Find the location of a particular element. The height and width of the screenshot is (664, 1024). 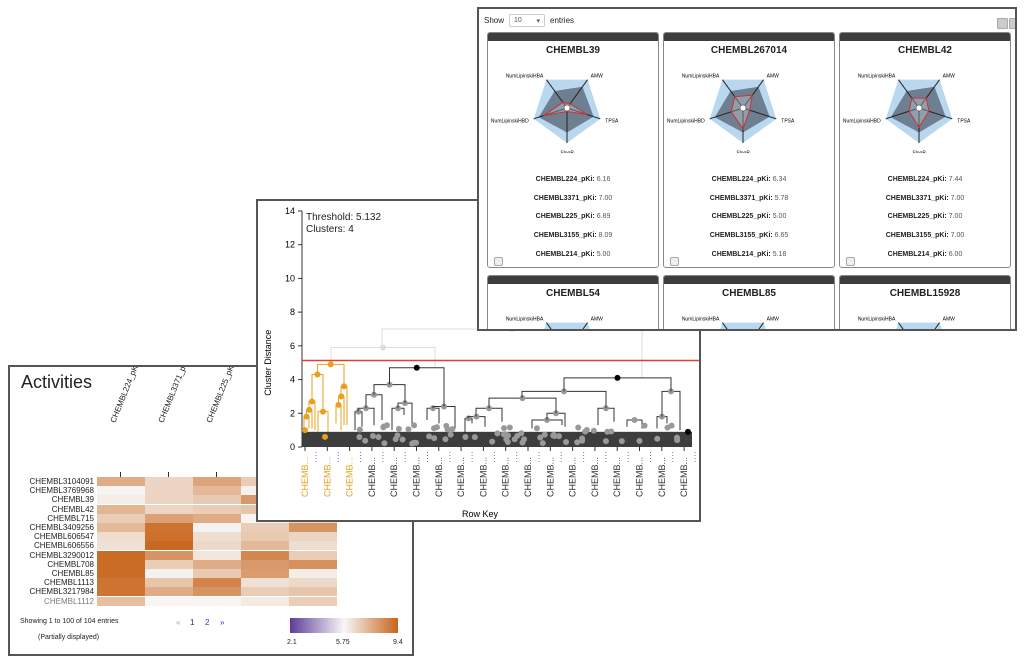

entries-select: 10 ▾ is located at coordinates (527, 20).